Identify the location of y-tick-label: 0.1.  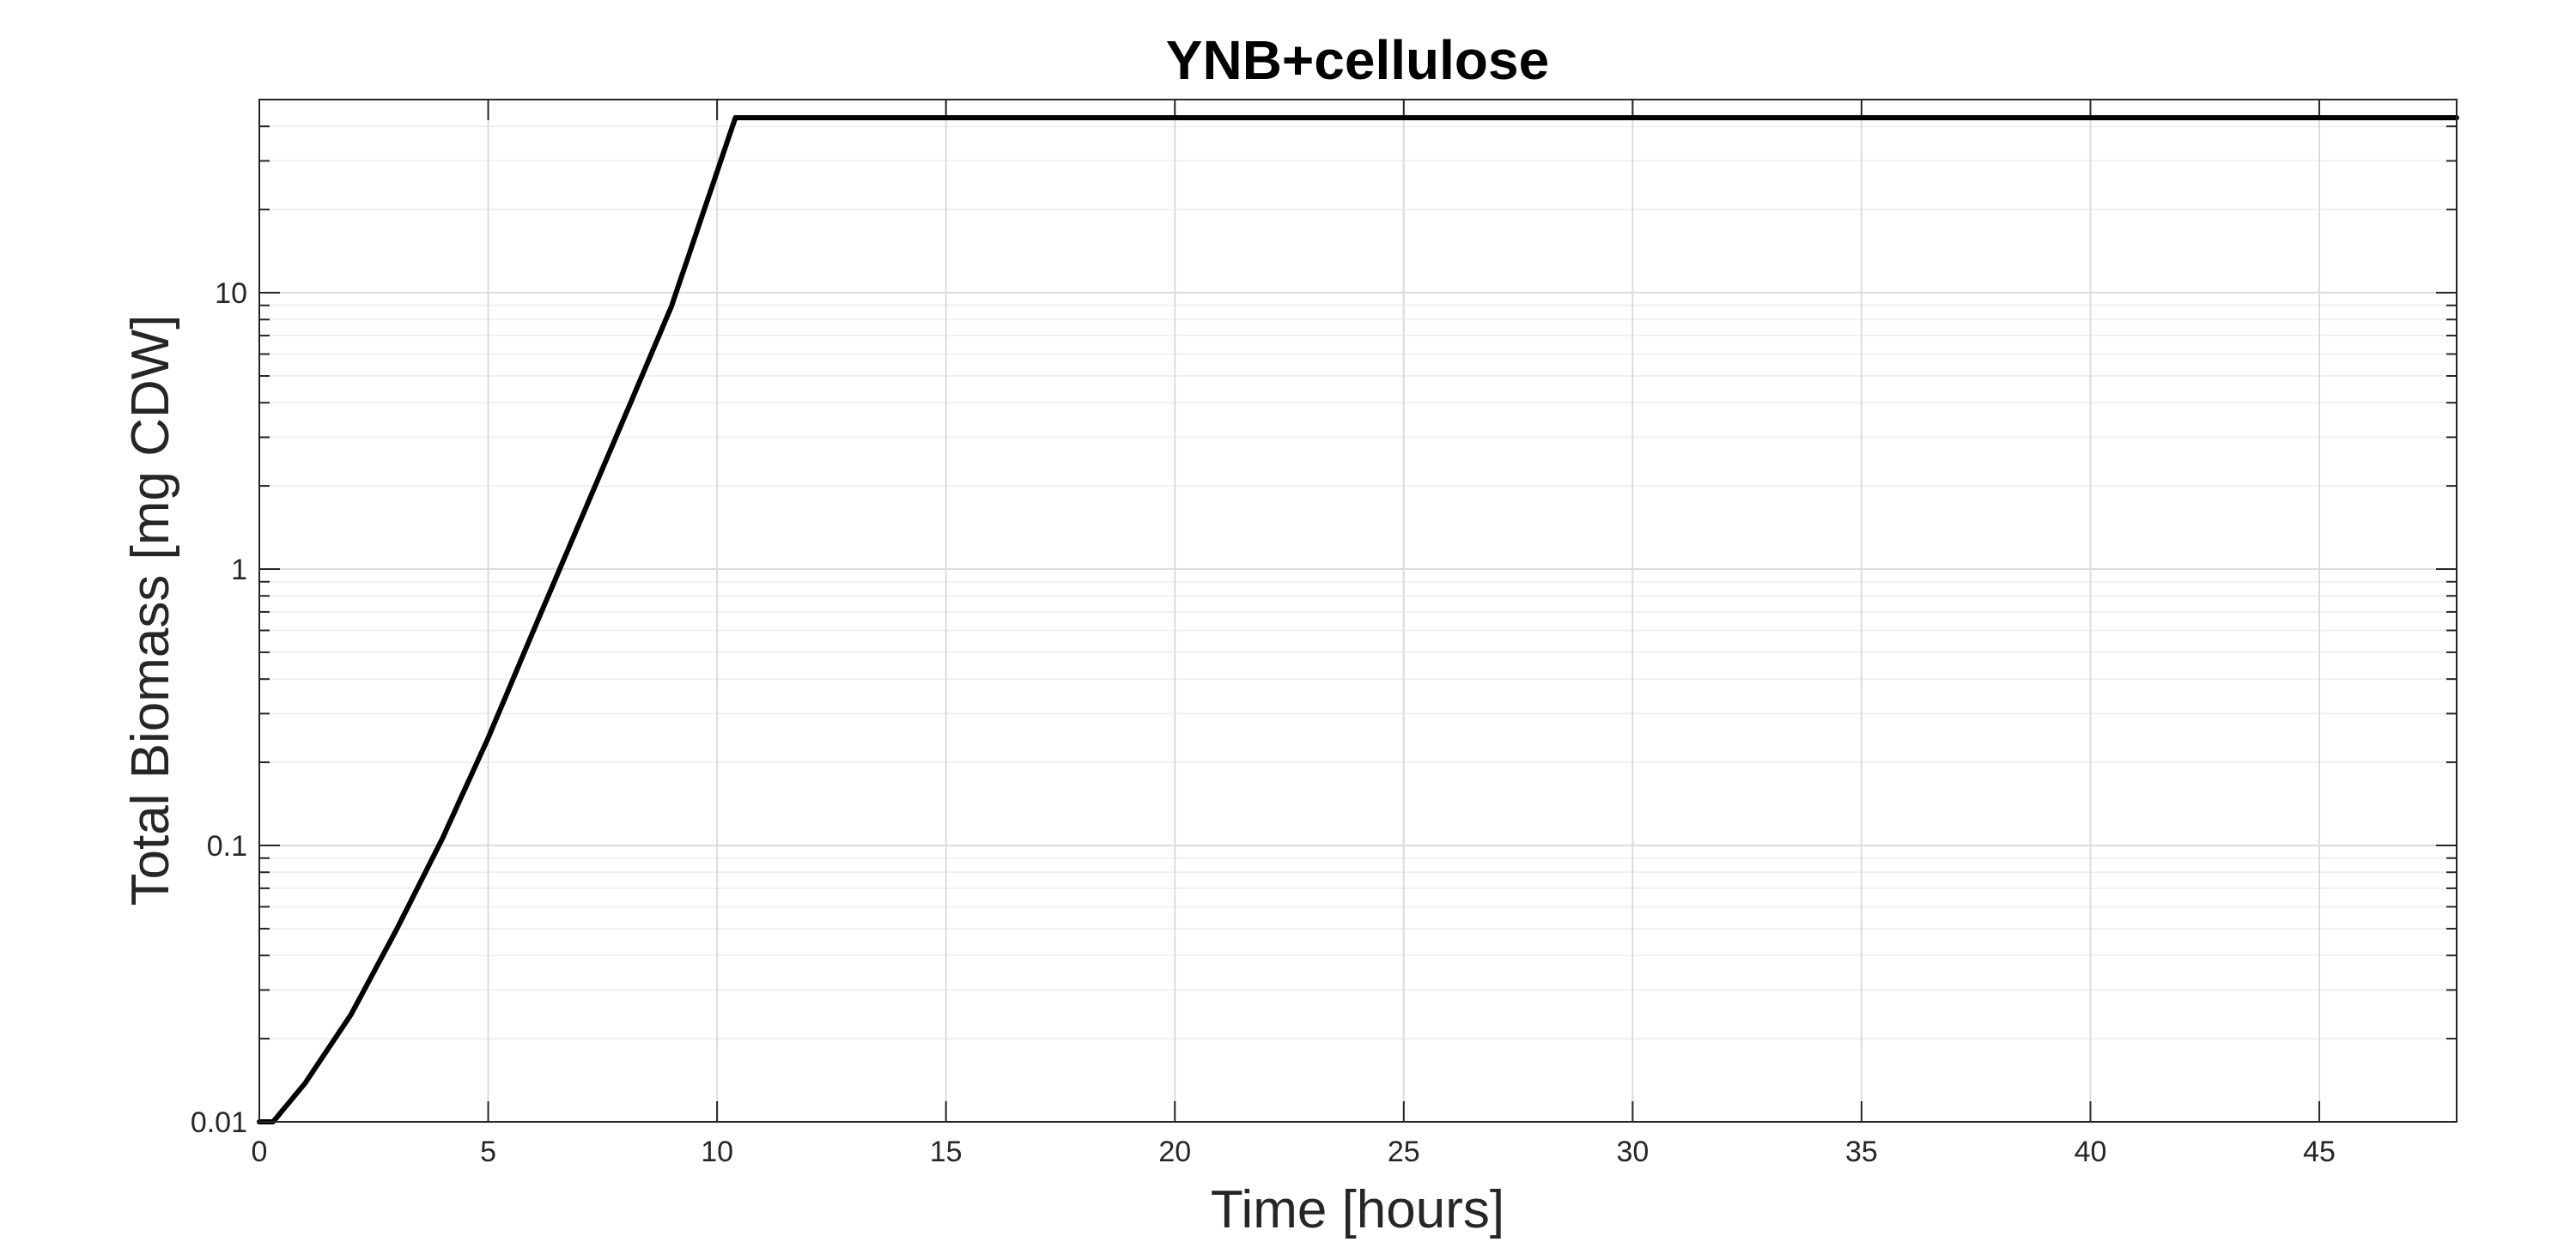
(227, 847).